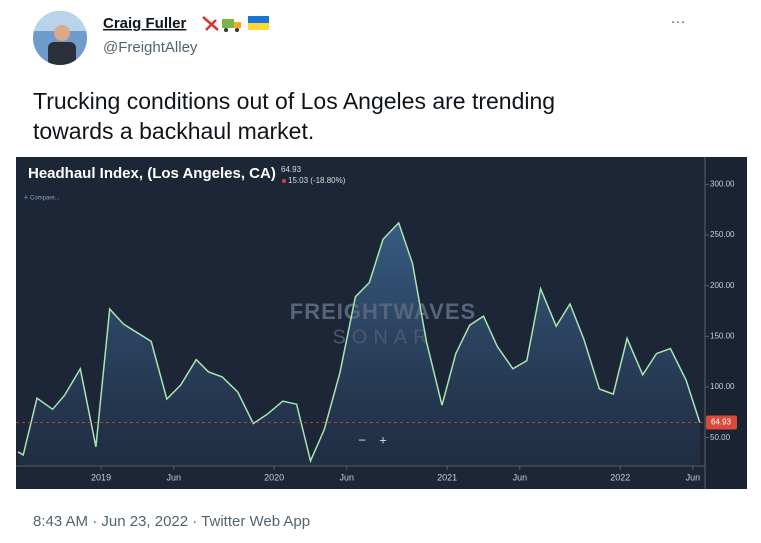 The image size is (761, 543). I want to click on more-button: ···, so click(678, 21).